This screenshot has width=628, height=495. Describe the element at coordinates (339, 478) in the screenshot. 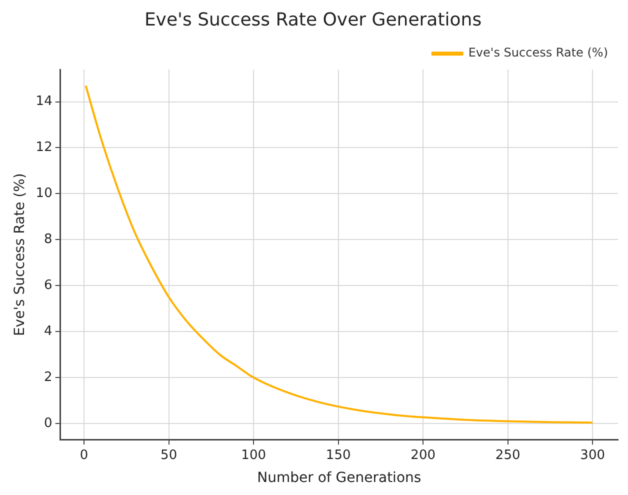

I see `x-axis-title: Number of Generations` at that location.